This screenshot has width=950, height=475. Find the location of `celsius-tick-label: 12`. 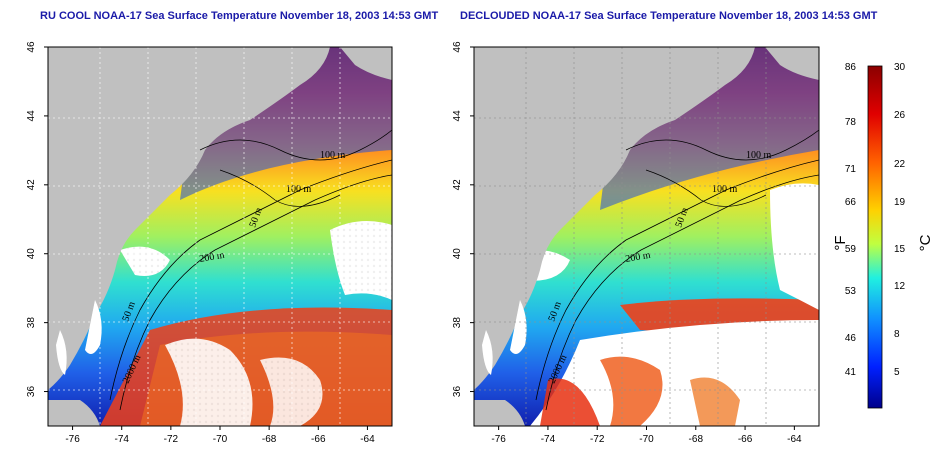

celsius-tick-label: 12 is located at coordinates (900, 286).